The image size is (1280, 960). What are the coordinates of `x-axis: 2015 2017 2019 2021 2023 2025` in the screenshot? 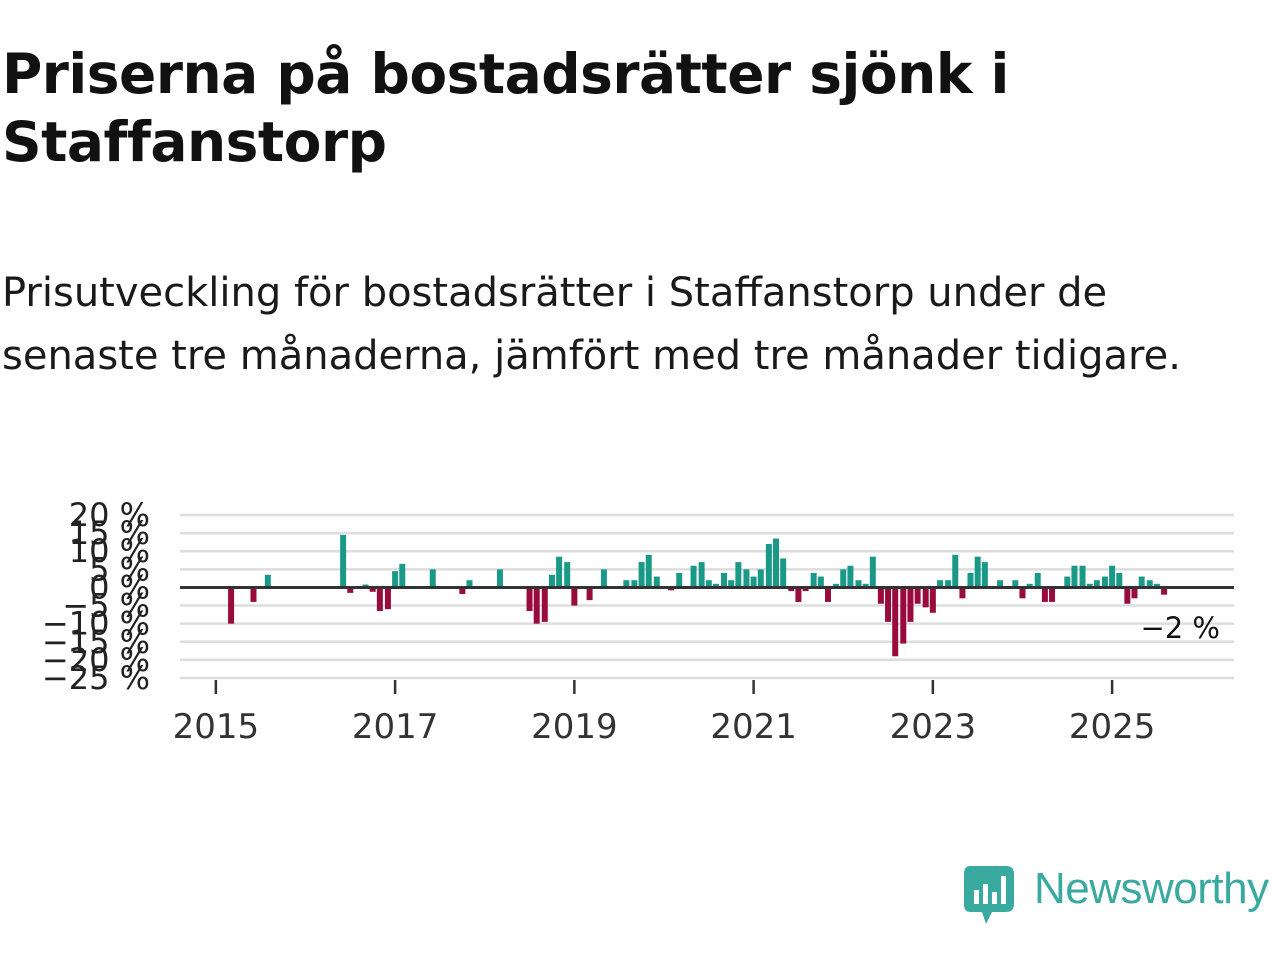 It's located at (664, 713).